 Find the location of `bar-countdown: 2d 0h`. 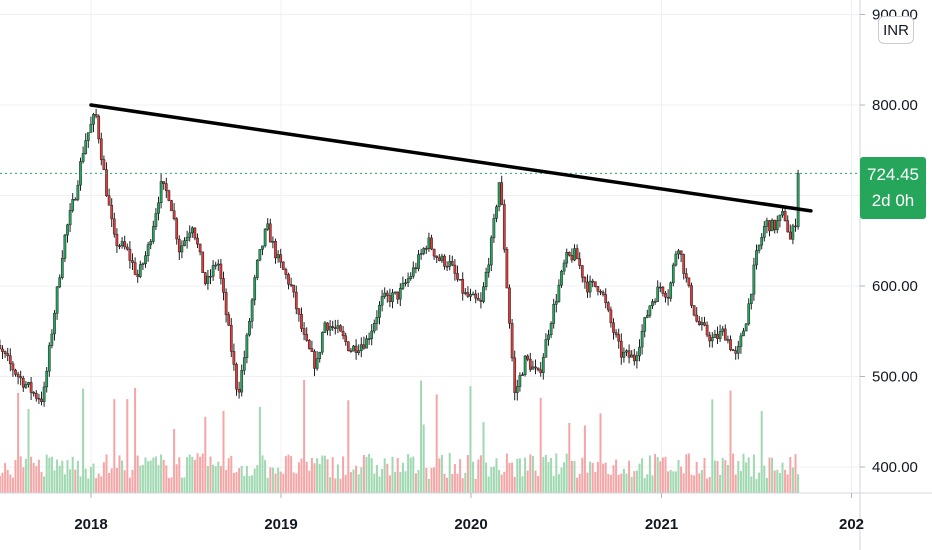

bar-countdown: 2d 0h is located at coordinates (893, 200).